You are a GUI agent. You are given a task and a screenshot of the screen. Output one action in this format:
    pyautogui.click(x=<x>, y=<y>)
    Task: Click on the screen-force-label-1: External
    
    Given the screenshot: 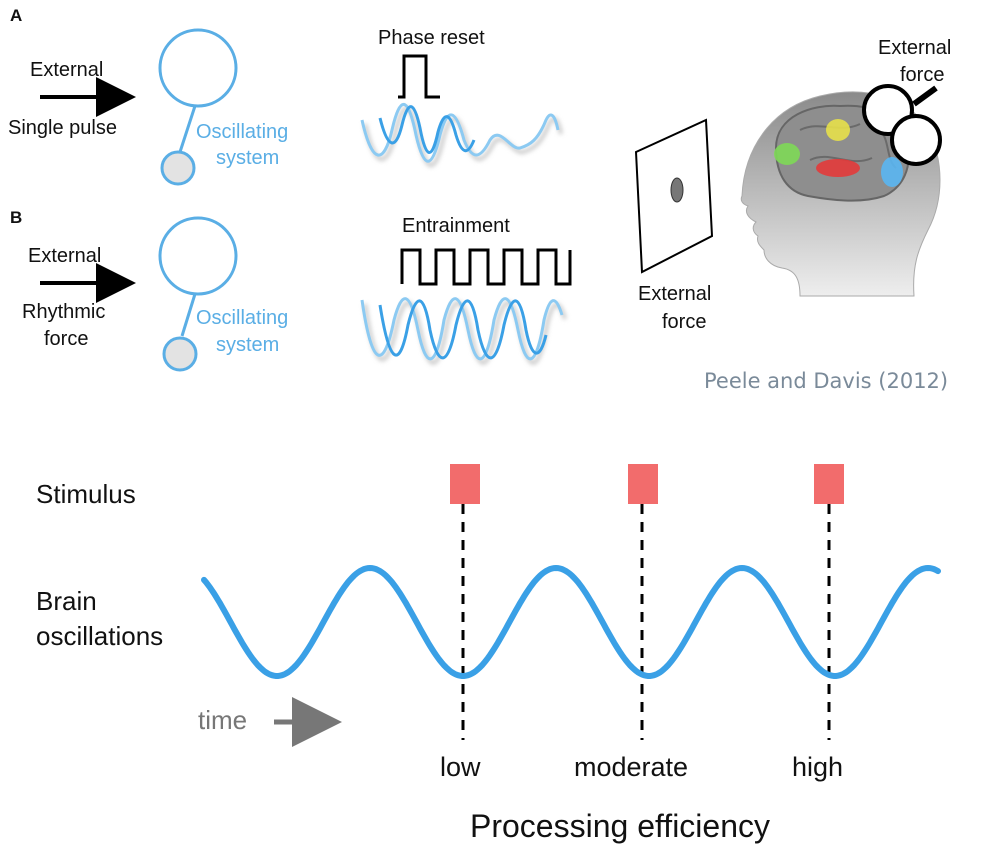 What is the action you would take?
    pyautogui.click(x=675, y=294)
    